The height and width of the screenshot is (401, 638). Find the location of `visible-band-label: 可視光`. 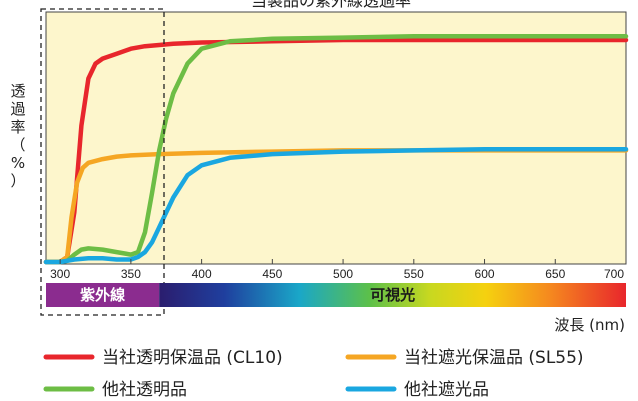

visible-band-label: 可視光 is located at coordinates (392, 295).